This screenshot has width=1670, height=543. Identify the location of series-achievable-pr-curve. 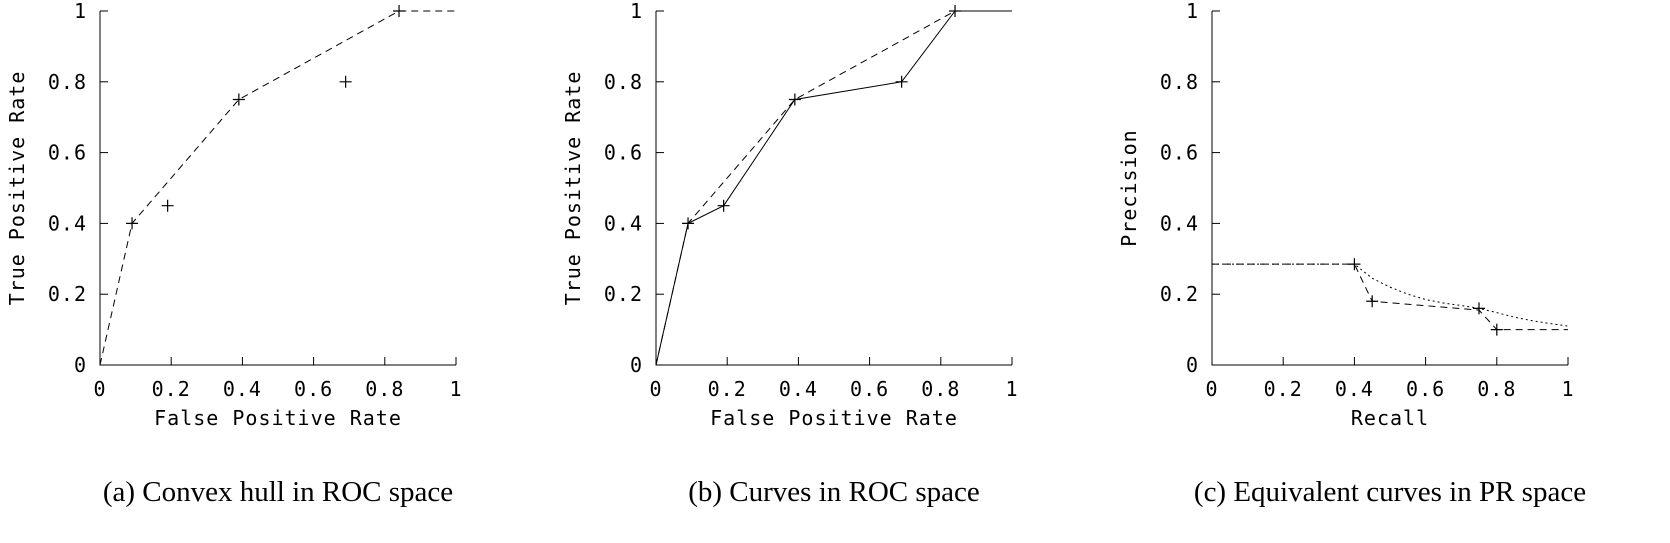
(1390, 295).